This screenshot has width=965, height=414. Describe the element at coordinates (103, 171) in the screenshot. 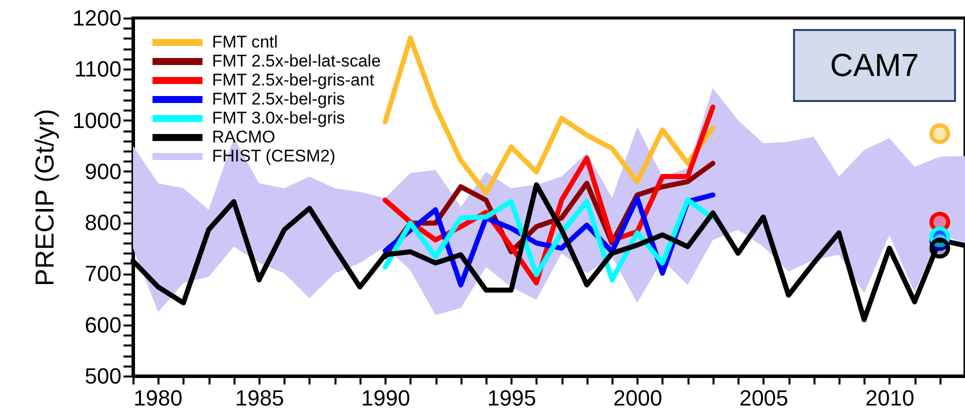

I see `y-tick-label: 900` at that location.